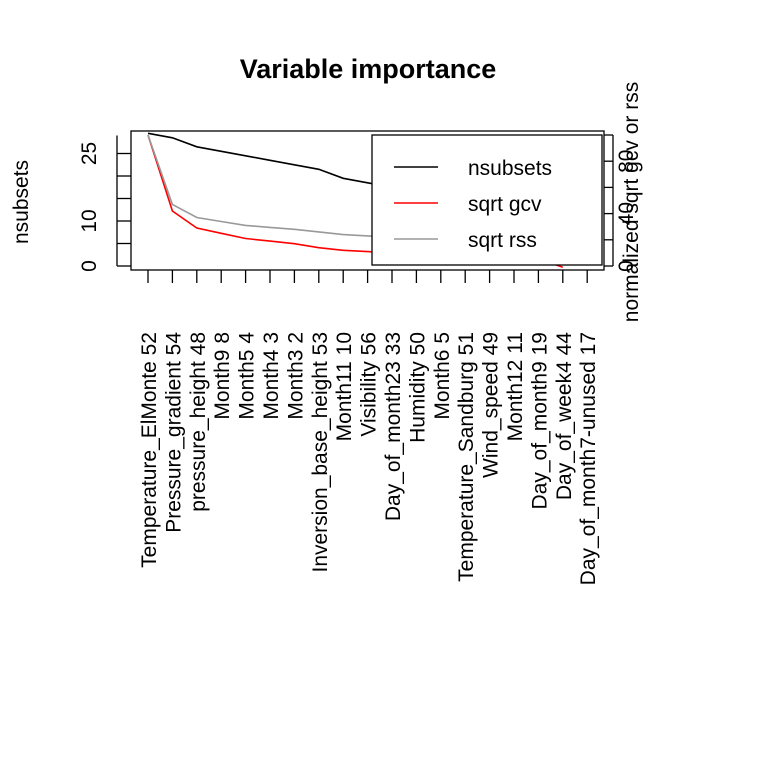 This screenshot has height=773, width=768. Describe the element at coordinates (89, 153) in the screenshot. I see `y-tick-label: 25` at that location.